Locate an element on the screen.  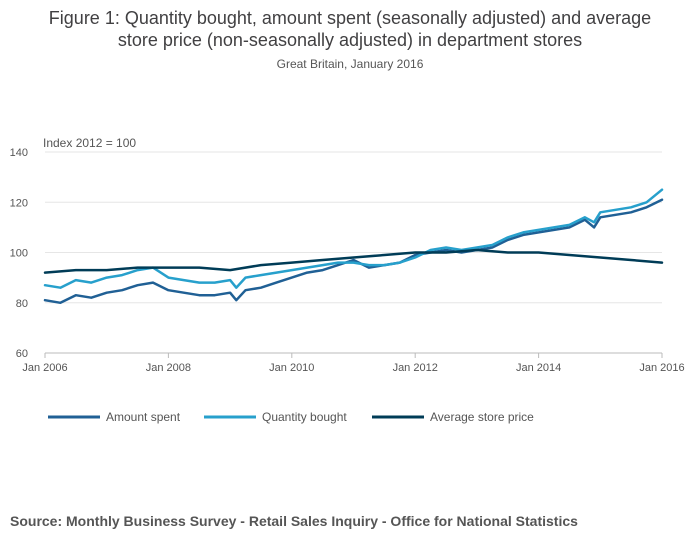
chart-subtitle: Great Britain, January 2016 is located at coordinates (350, 64).